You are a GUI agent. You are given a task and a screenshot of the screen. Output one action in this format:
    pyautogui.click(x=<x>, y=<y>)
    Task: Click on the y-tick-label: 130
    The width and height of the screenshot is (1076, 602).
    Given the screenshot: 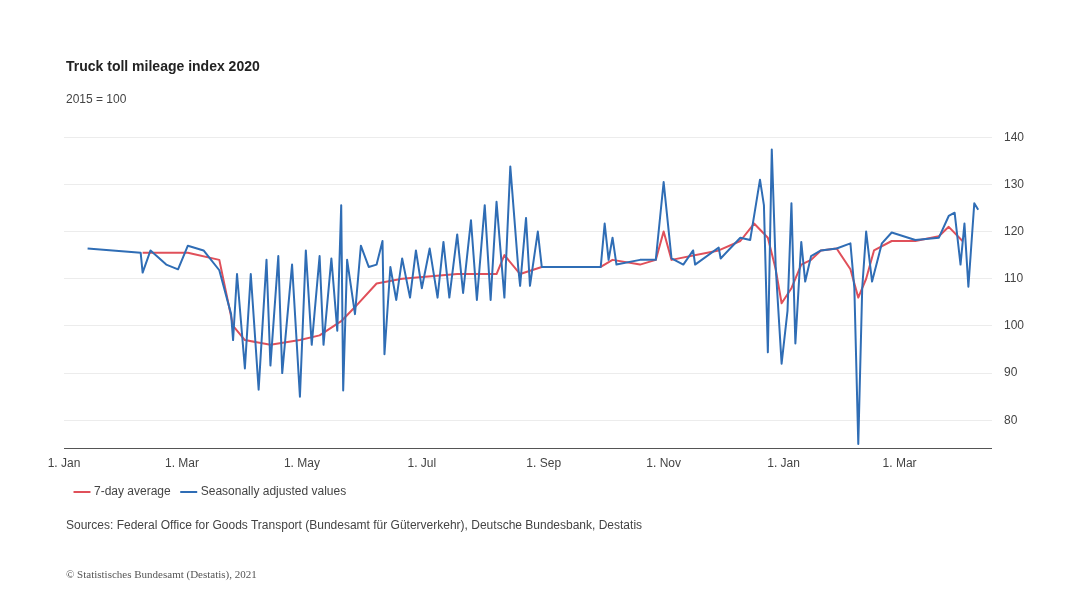 What is the action you would take?
    pyautogui.click(x=1014, y=183)
    